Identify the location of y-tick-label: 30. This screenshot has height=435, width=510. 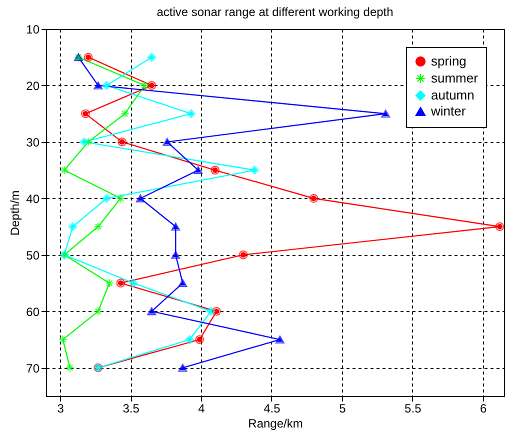
(33, 142).